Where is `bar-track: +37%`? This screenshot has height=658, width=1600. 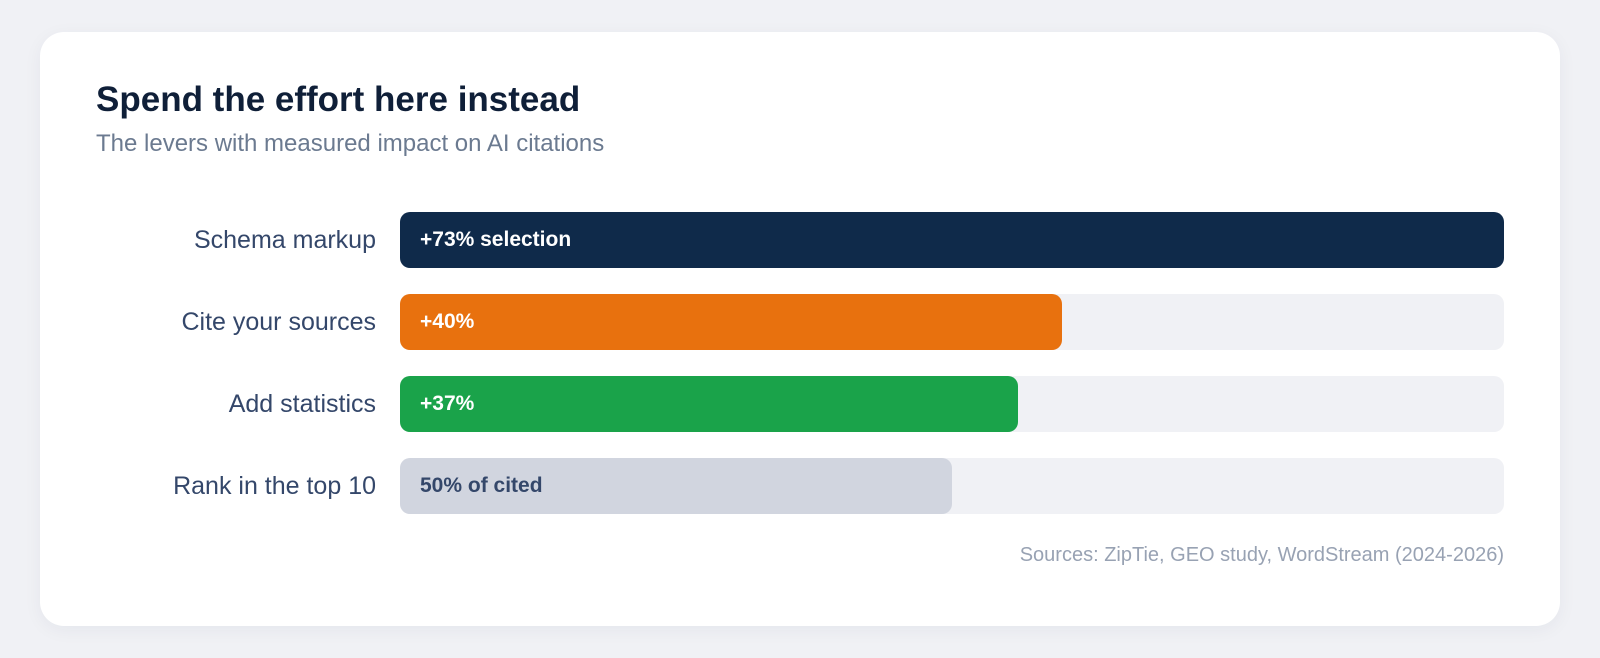
bar-track: +37% is located at coordinates (952, 404).